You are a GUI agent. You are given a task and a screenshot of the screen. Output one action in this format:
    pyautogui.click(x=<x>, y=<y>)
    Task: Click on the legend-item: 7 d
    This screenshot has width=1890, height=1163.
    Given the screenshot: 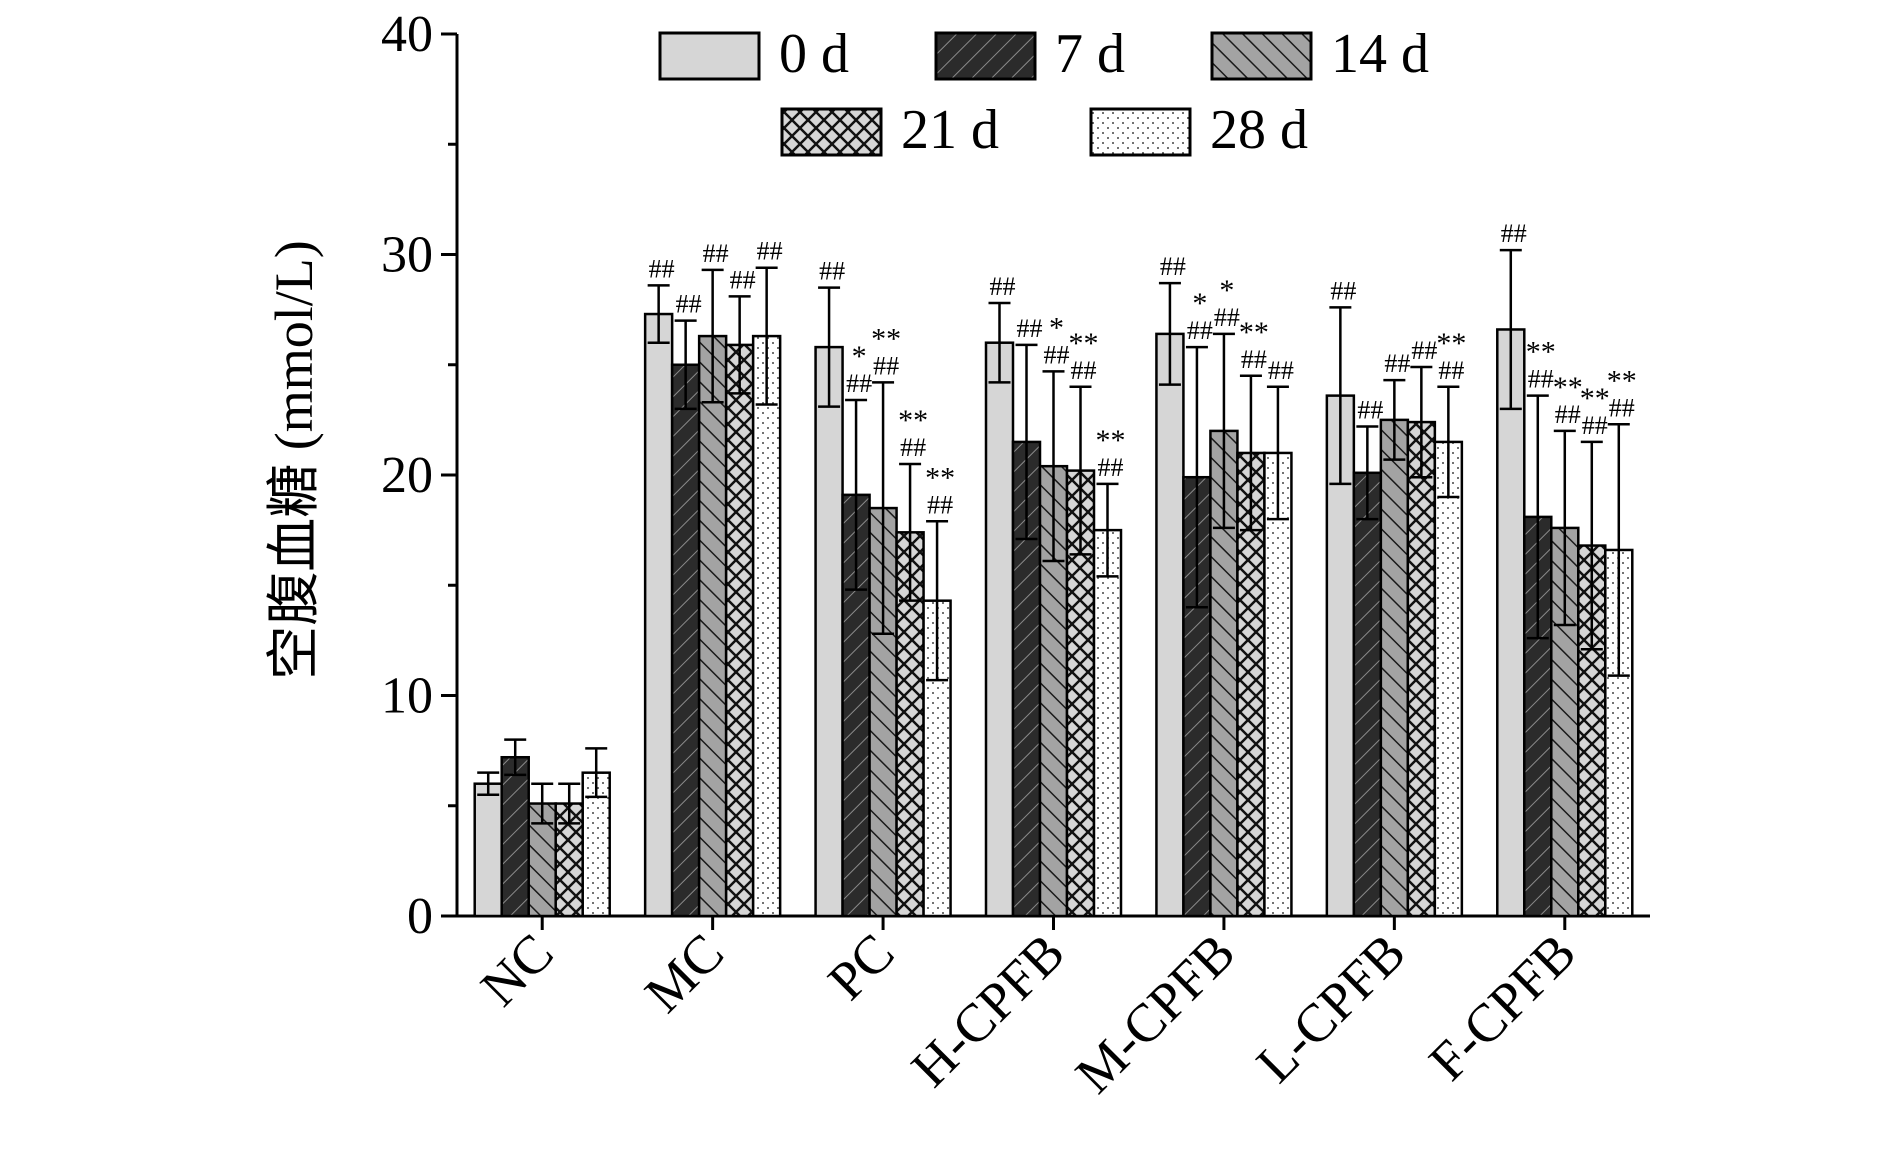 What is the action you would take?
    pyautogui.click(x=1029, y=54)
    